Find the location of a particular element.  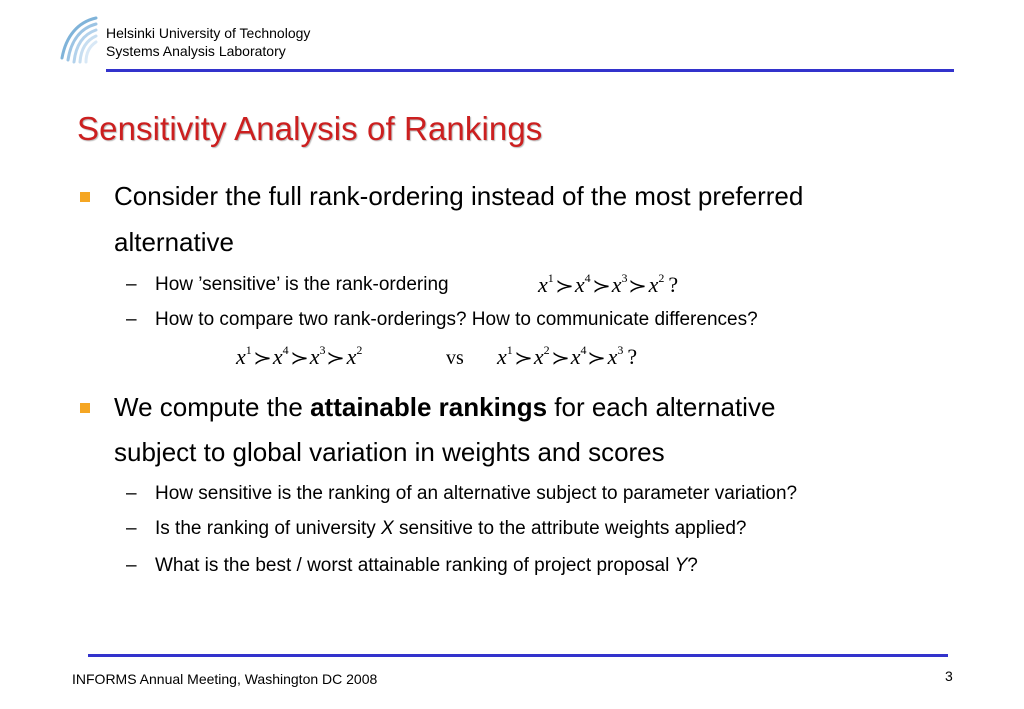

ranking-formula-1: x1≻x4≻x3≻x2? is located at coordinates (608, 283).